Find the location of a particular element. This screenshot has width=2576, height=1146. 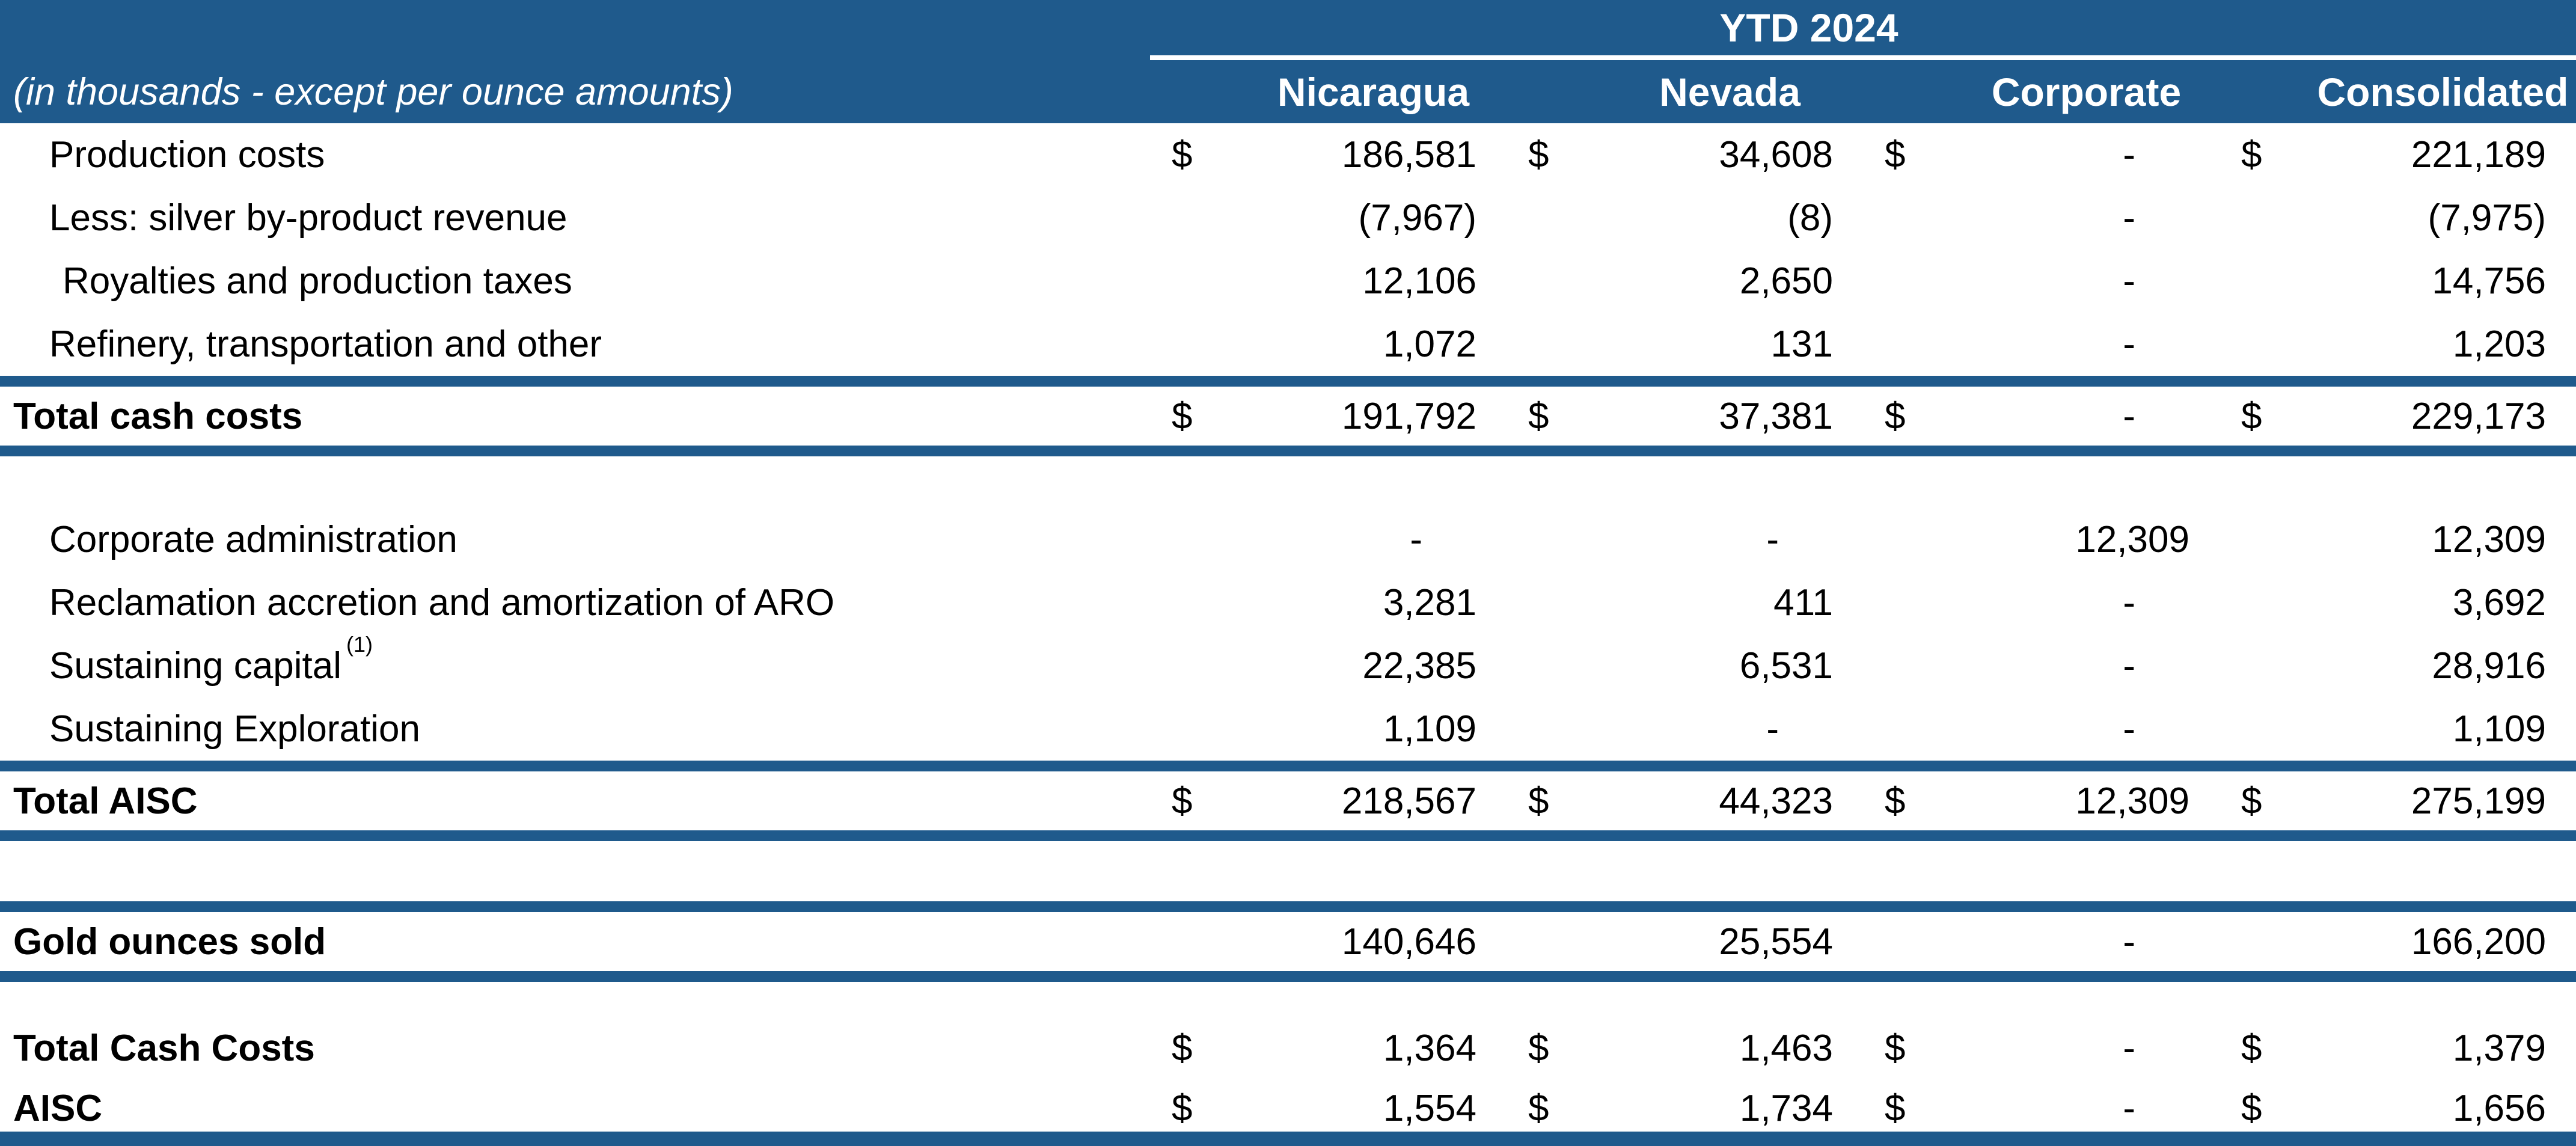

data-cell: $37,381 is located at coordinates (1685, 416).